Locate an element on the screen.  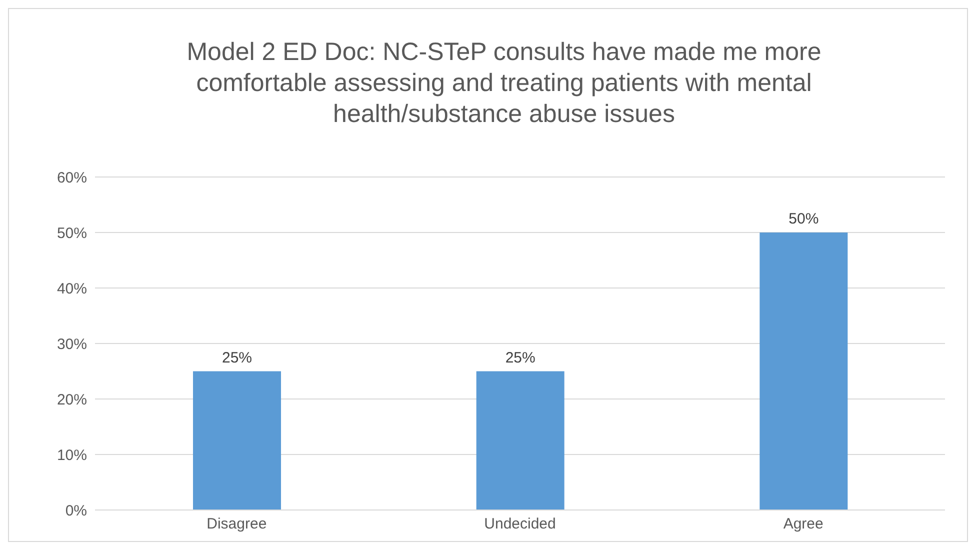
x-tick-label: Agree is located at coordinates (803, 524).